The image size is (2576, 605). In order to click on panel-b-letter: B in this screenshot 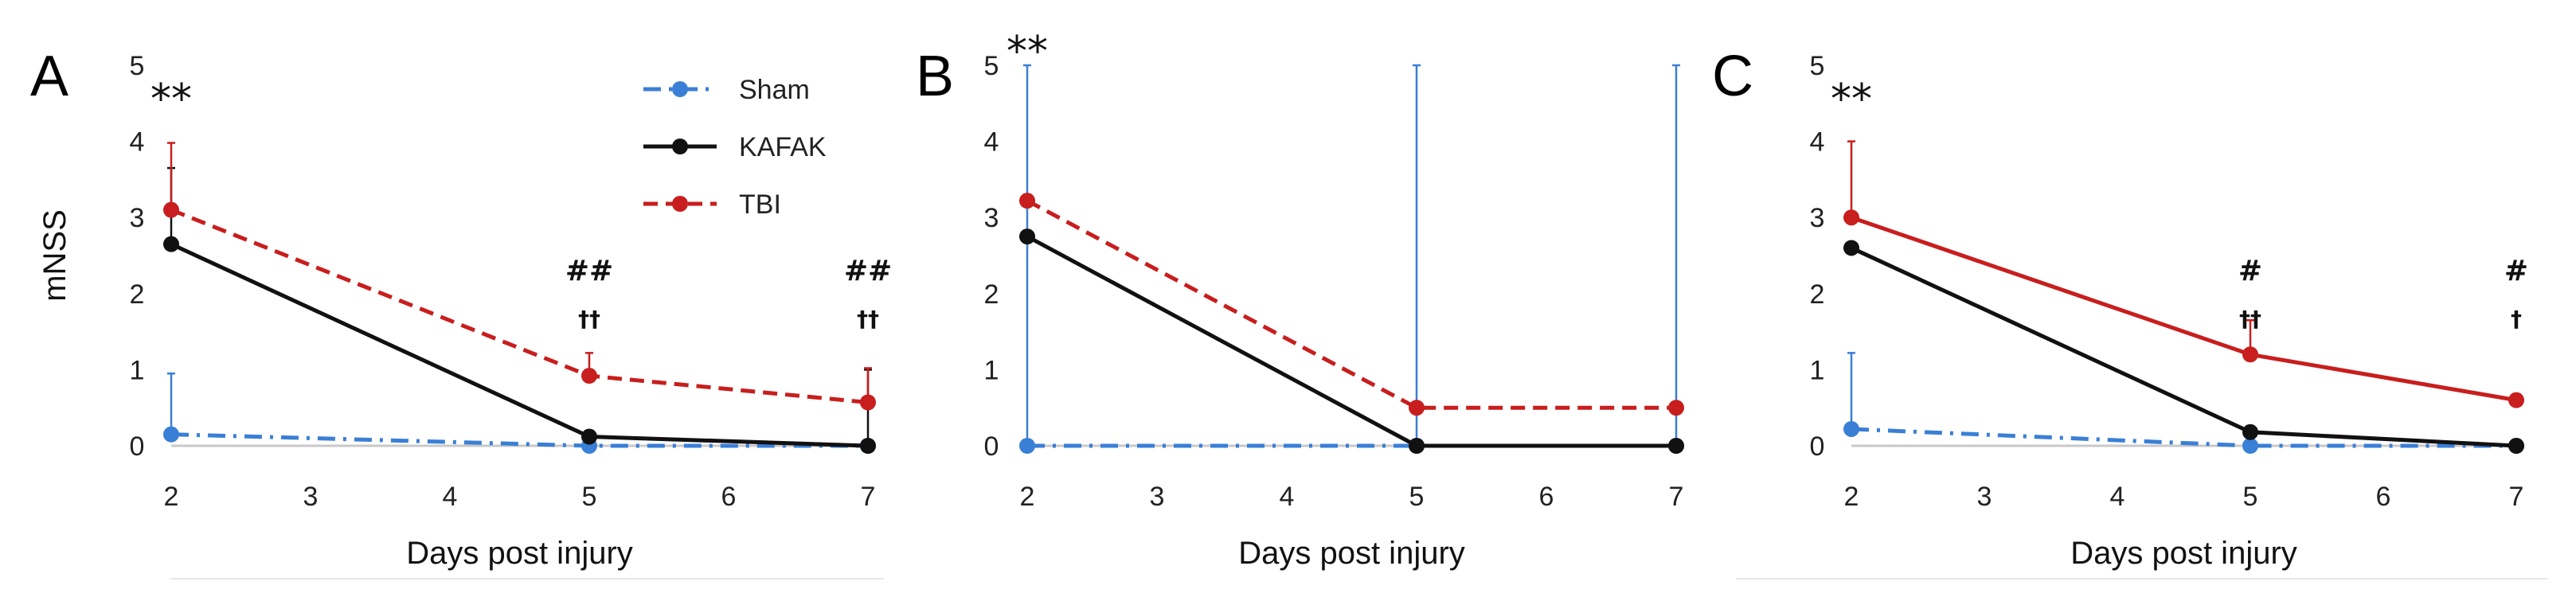, I will do `click(935, 76)`.